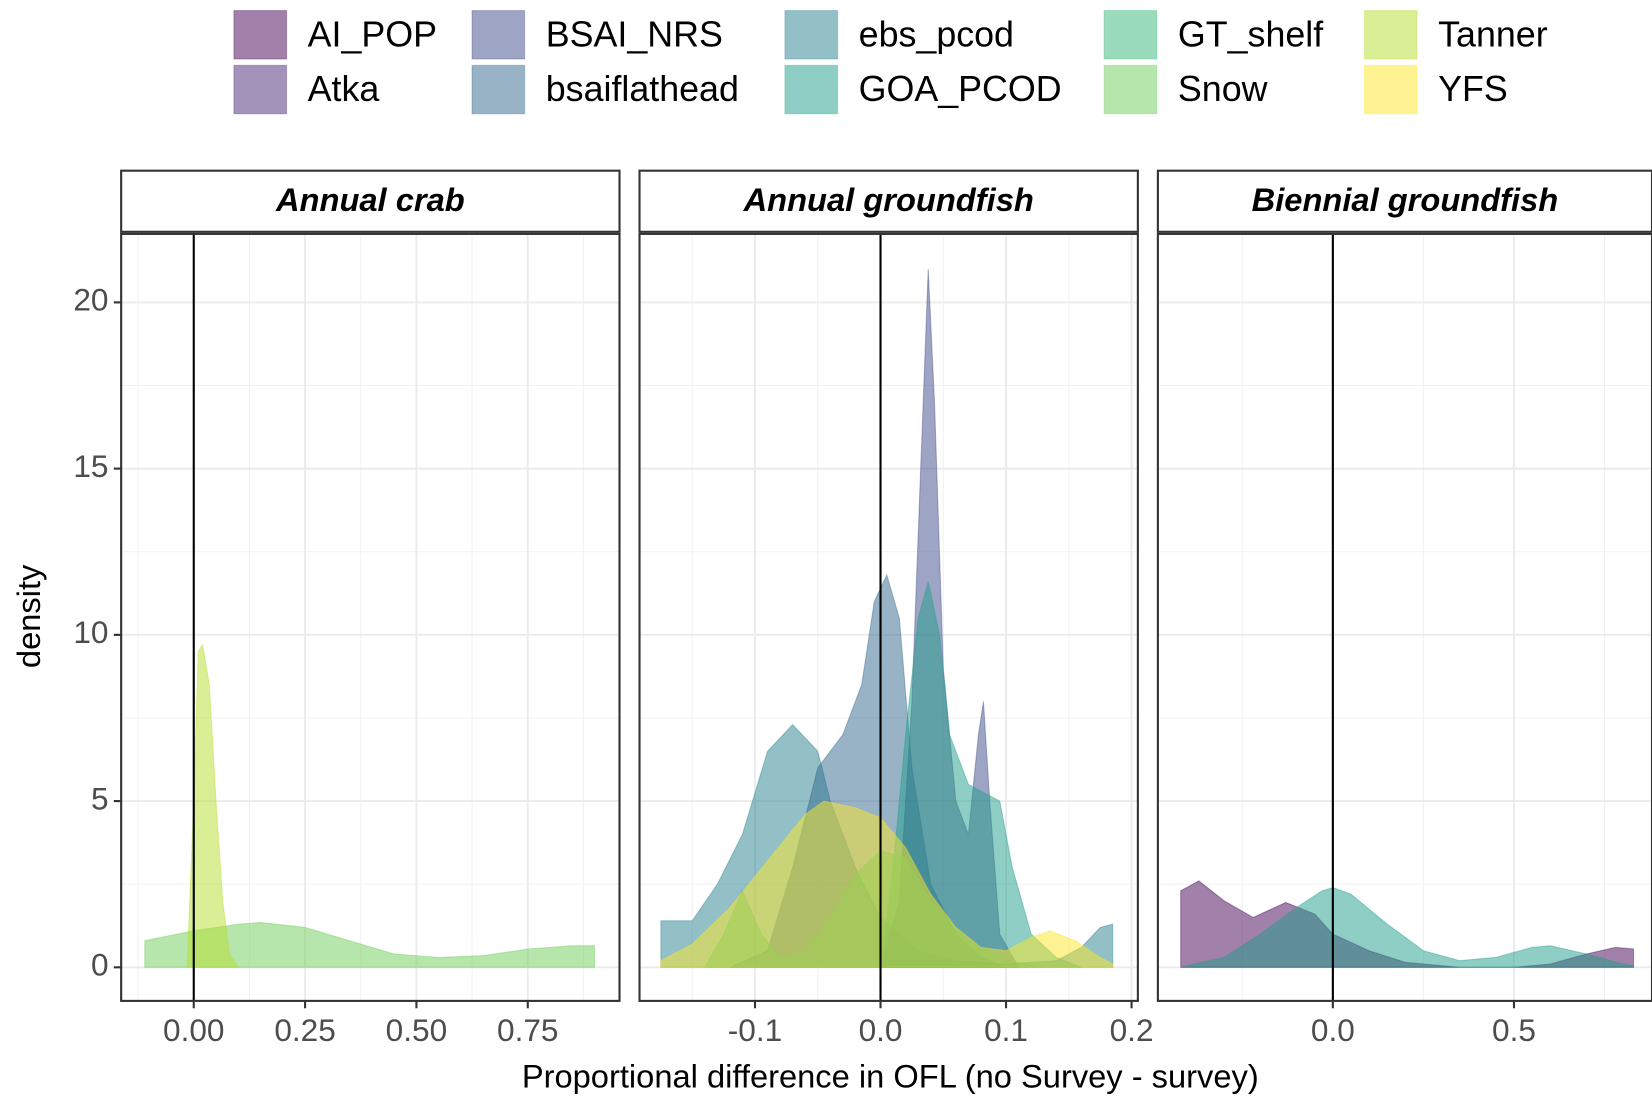 Image resolution: width=1652 pixels, height=1101 pixels. I want to click on x-tick-label: 0.75, so click(528, 1030).